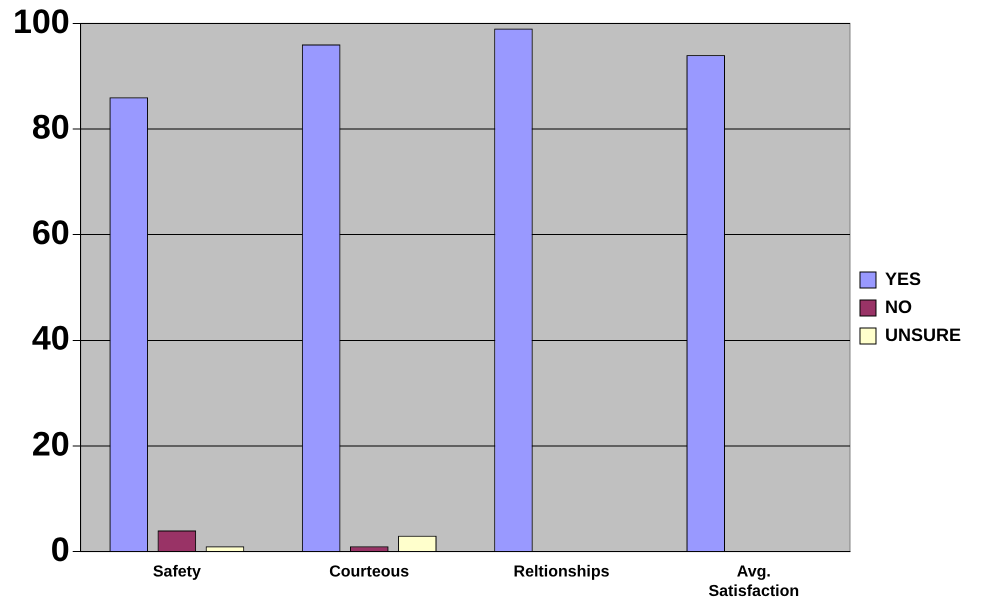  I want to click on x-tick-label: Safety, so click(176, 572).